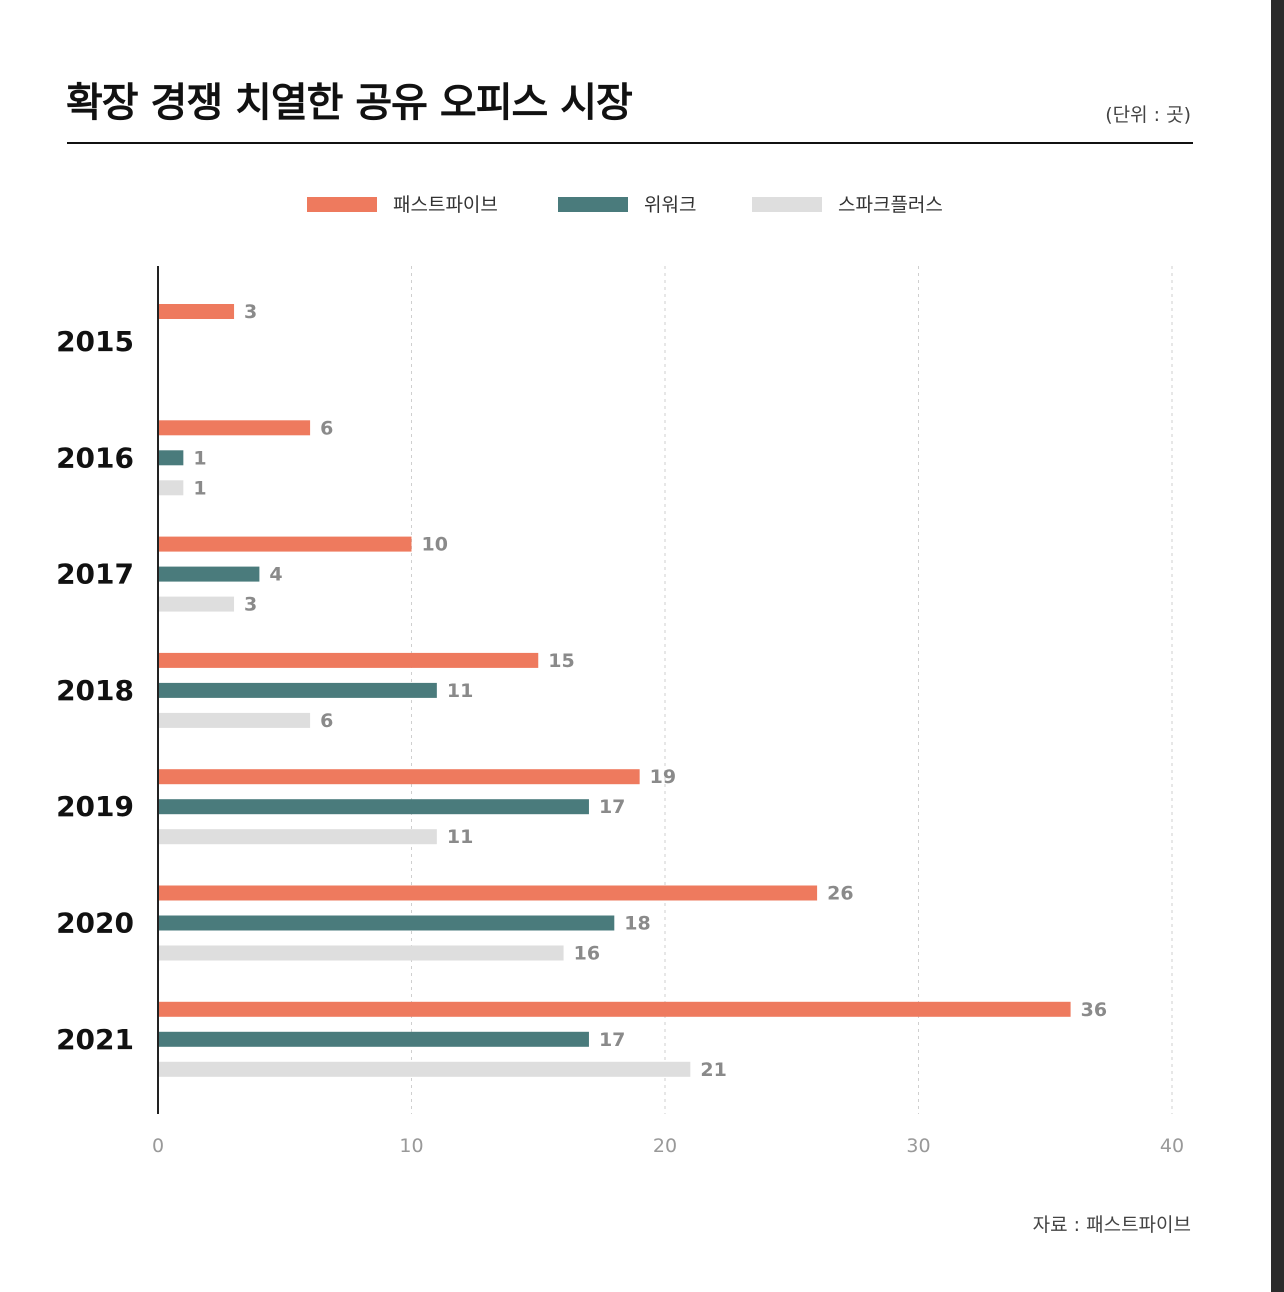 This screenshot has height=1292, width=1284. Describe the element at coordinates (275, 575) in the screenshot. I see `value-label: 4` at that location.